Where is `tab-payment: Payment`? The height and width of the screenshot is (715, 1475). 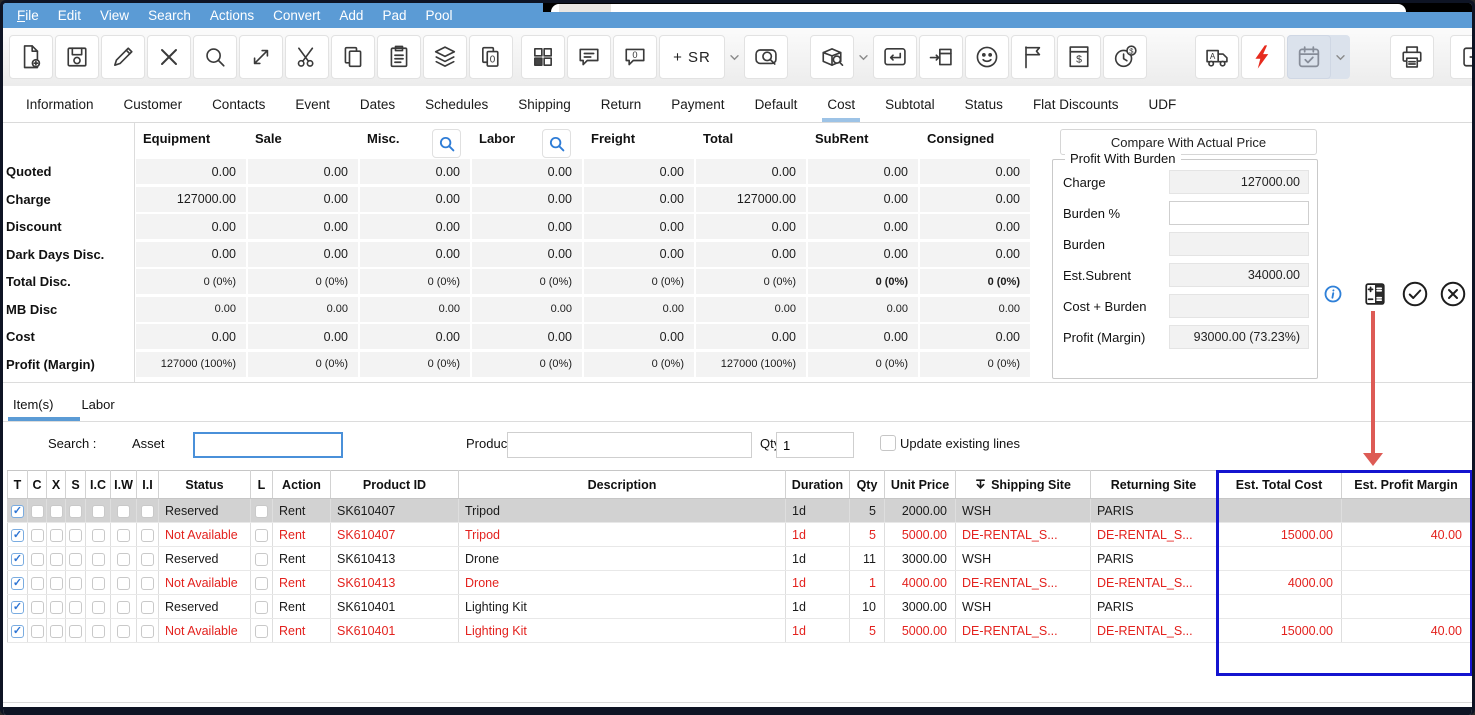 tab-payment: Payment is located at coordinates (698, 104).